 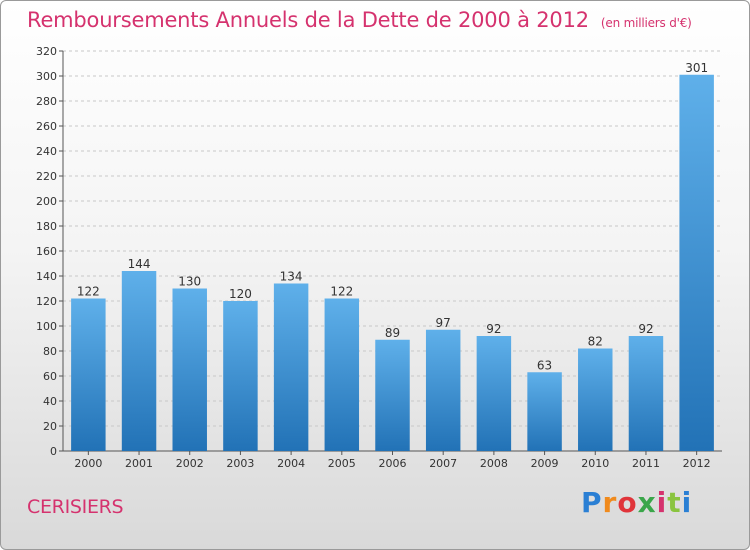 I want to click on bar-2000, so click(x=88, y=375).